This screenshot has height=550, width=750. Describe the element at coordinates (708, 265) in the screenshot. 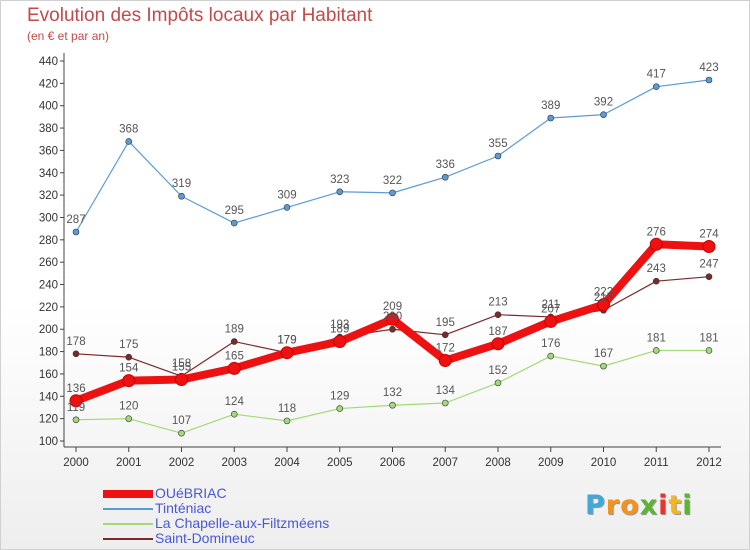

I see `data-label-saint-domineuc: 247` at that location.